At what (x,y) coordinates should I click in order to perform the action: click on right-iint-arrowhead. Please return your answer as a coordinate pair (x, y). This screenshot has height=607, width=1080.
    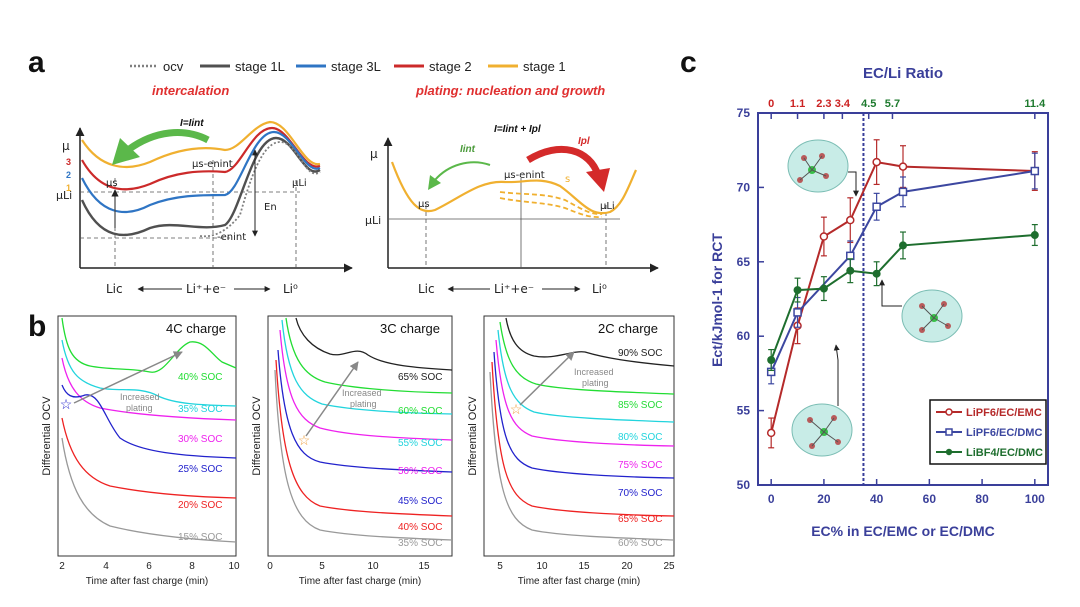
    Looking at the image, I should click on (434, 182).